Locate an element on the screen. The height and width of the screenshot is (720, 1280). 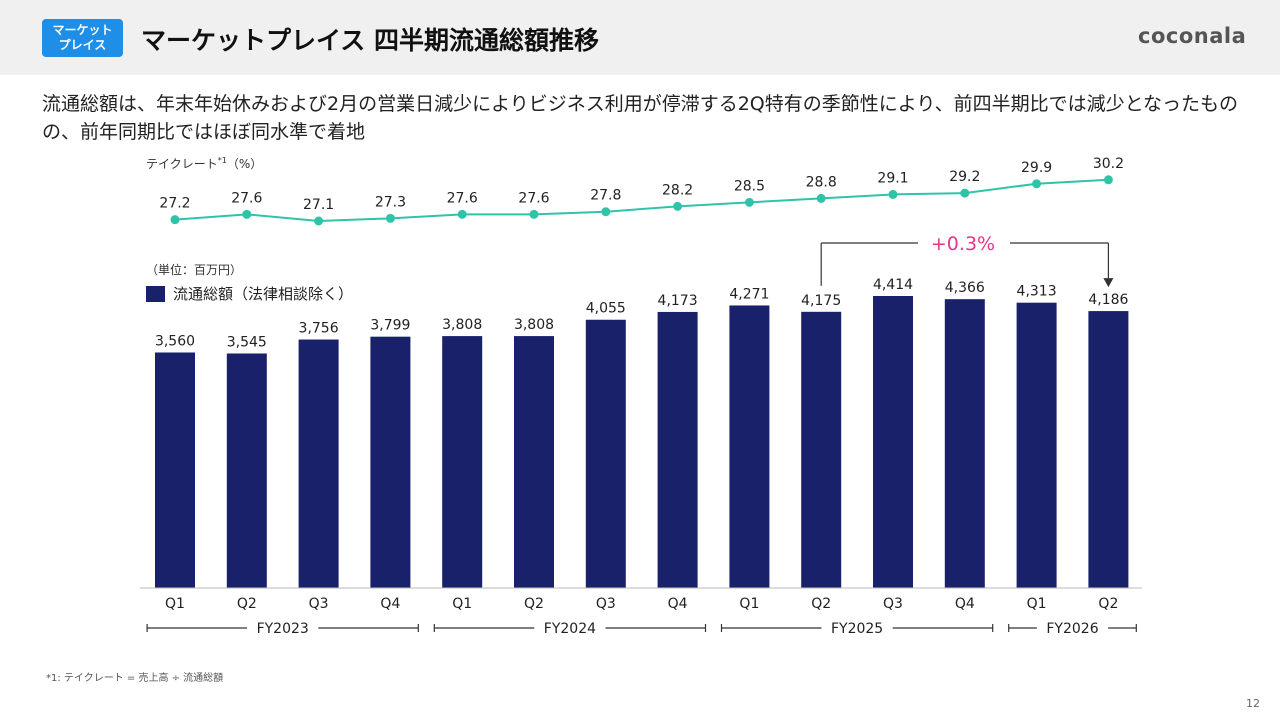
bar-value-label: 3,560 is located at coordinates (175, 341).